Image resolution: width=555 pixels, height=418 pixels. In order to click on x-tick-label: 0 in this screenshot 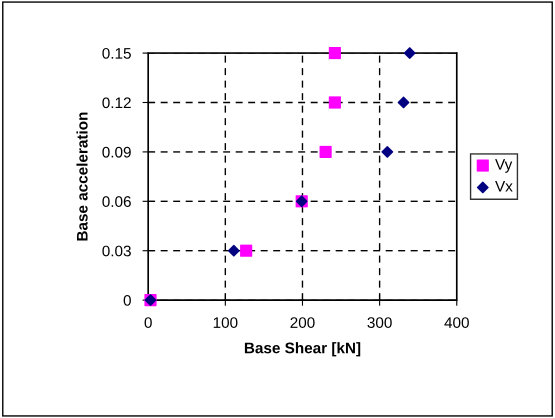, I will do `click(148, 322)`.